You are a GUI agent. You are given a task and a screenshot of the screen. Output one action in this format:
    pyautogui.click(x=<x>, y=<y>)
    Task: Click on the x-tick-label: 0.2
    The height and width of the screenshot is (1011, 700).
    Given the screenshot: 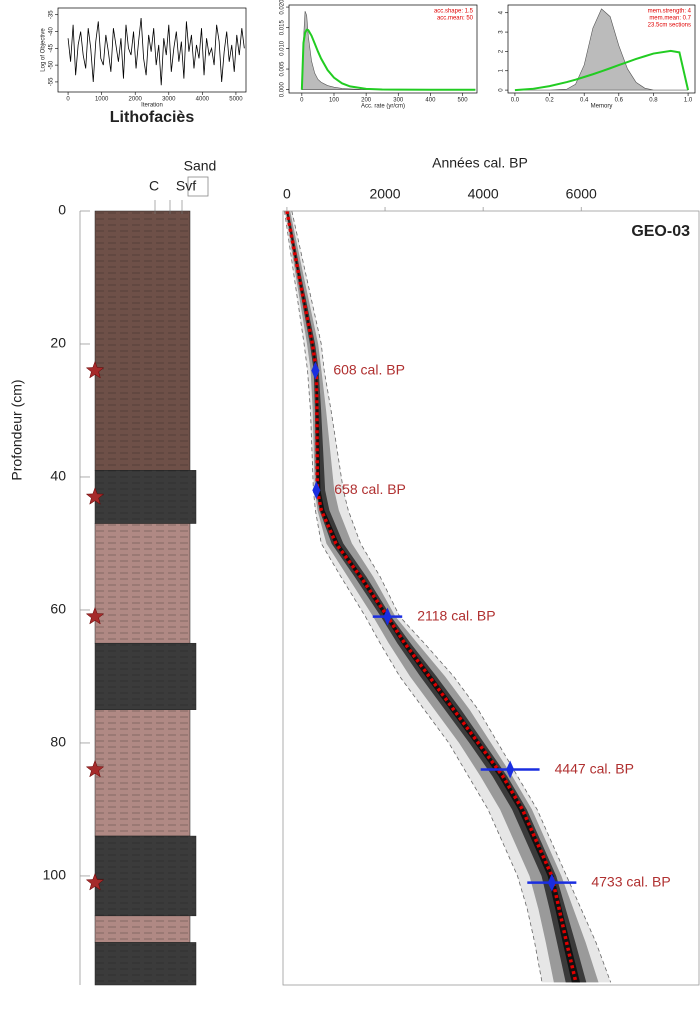 What is the action you would take?
    pyautogui.click(x=549, y=101)
    